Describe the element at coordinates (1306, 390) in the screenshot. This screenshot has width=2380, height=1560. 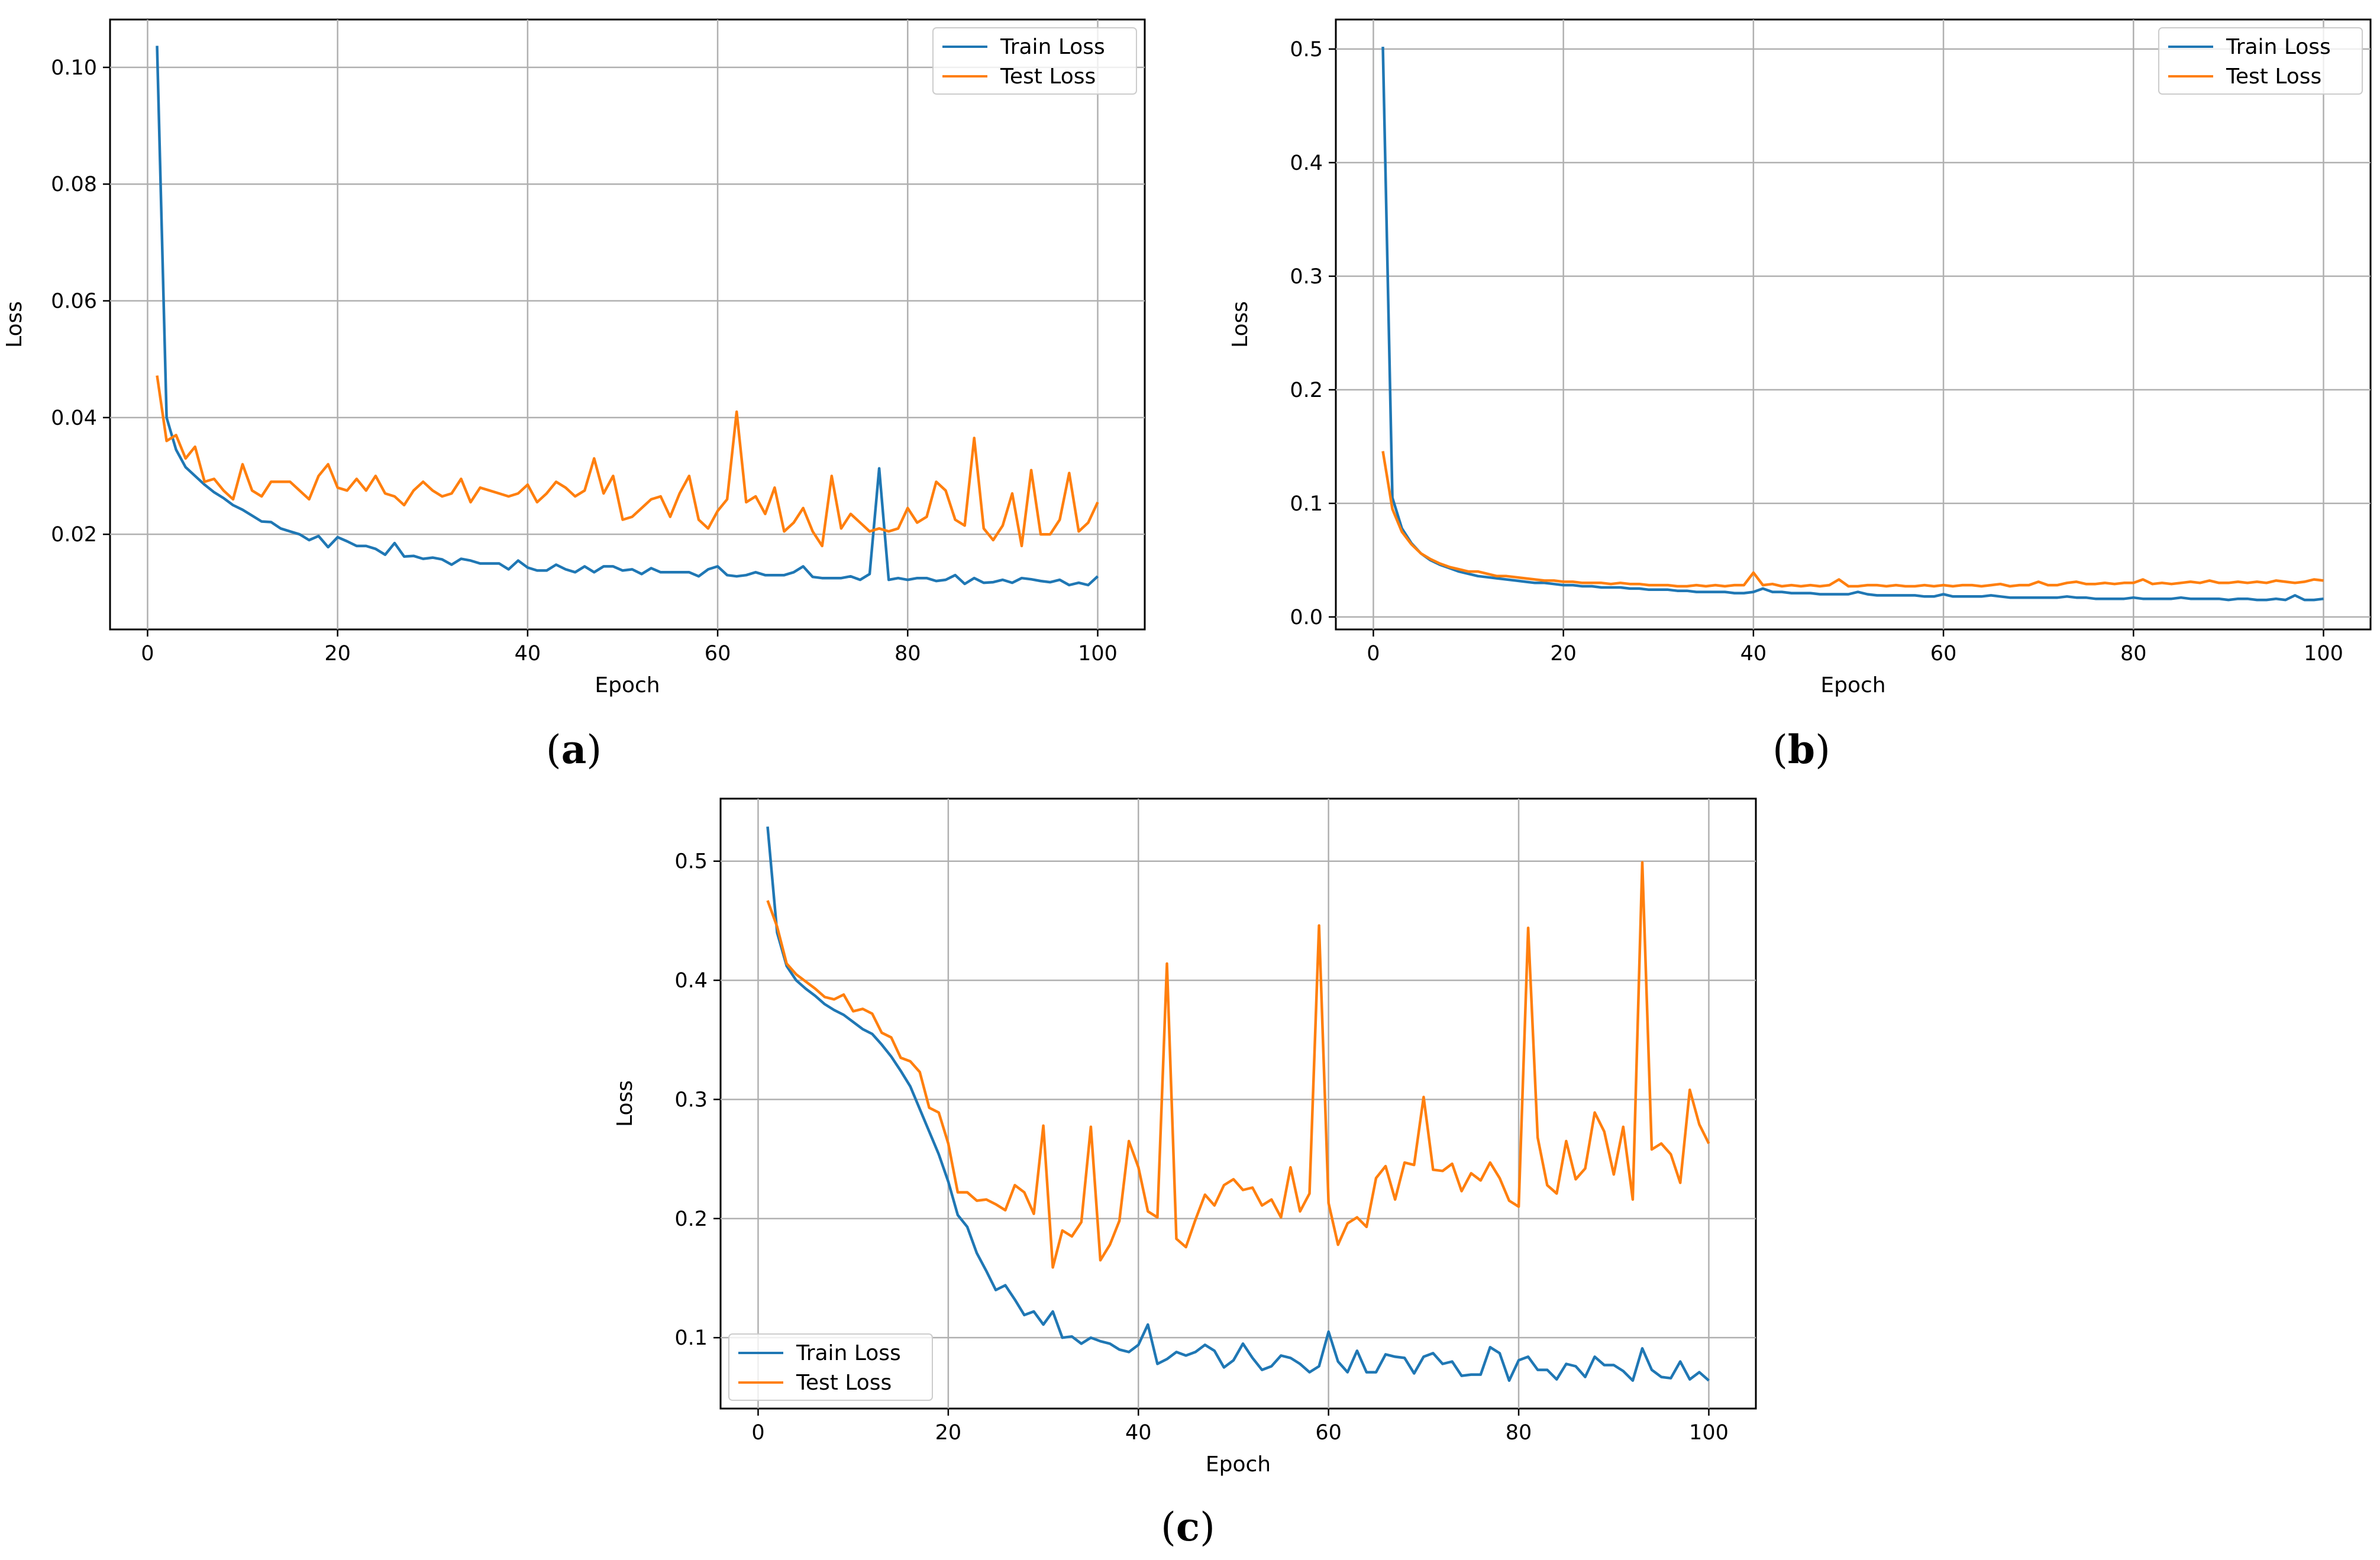
I see `y-tick-label-b: 0.2` at that location.